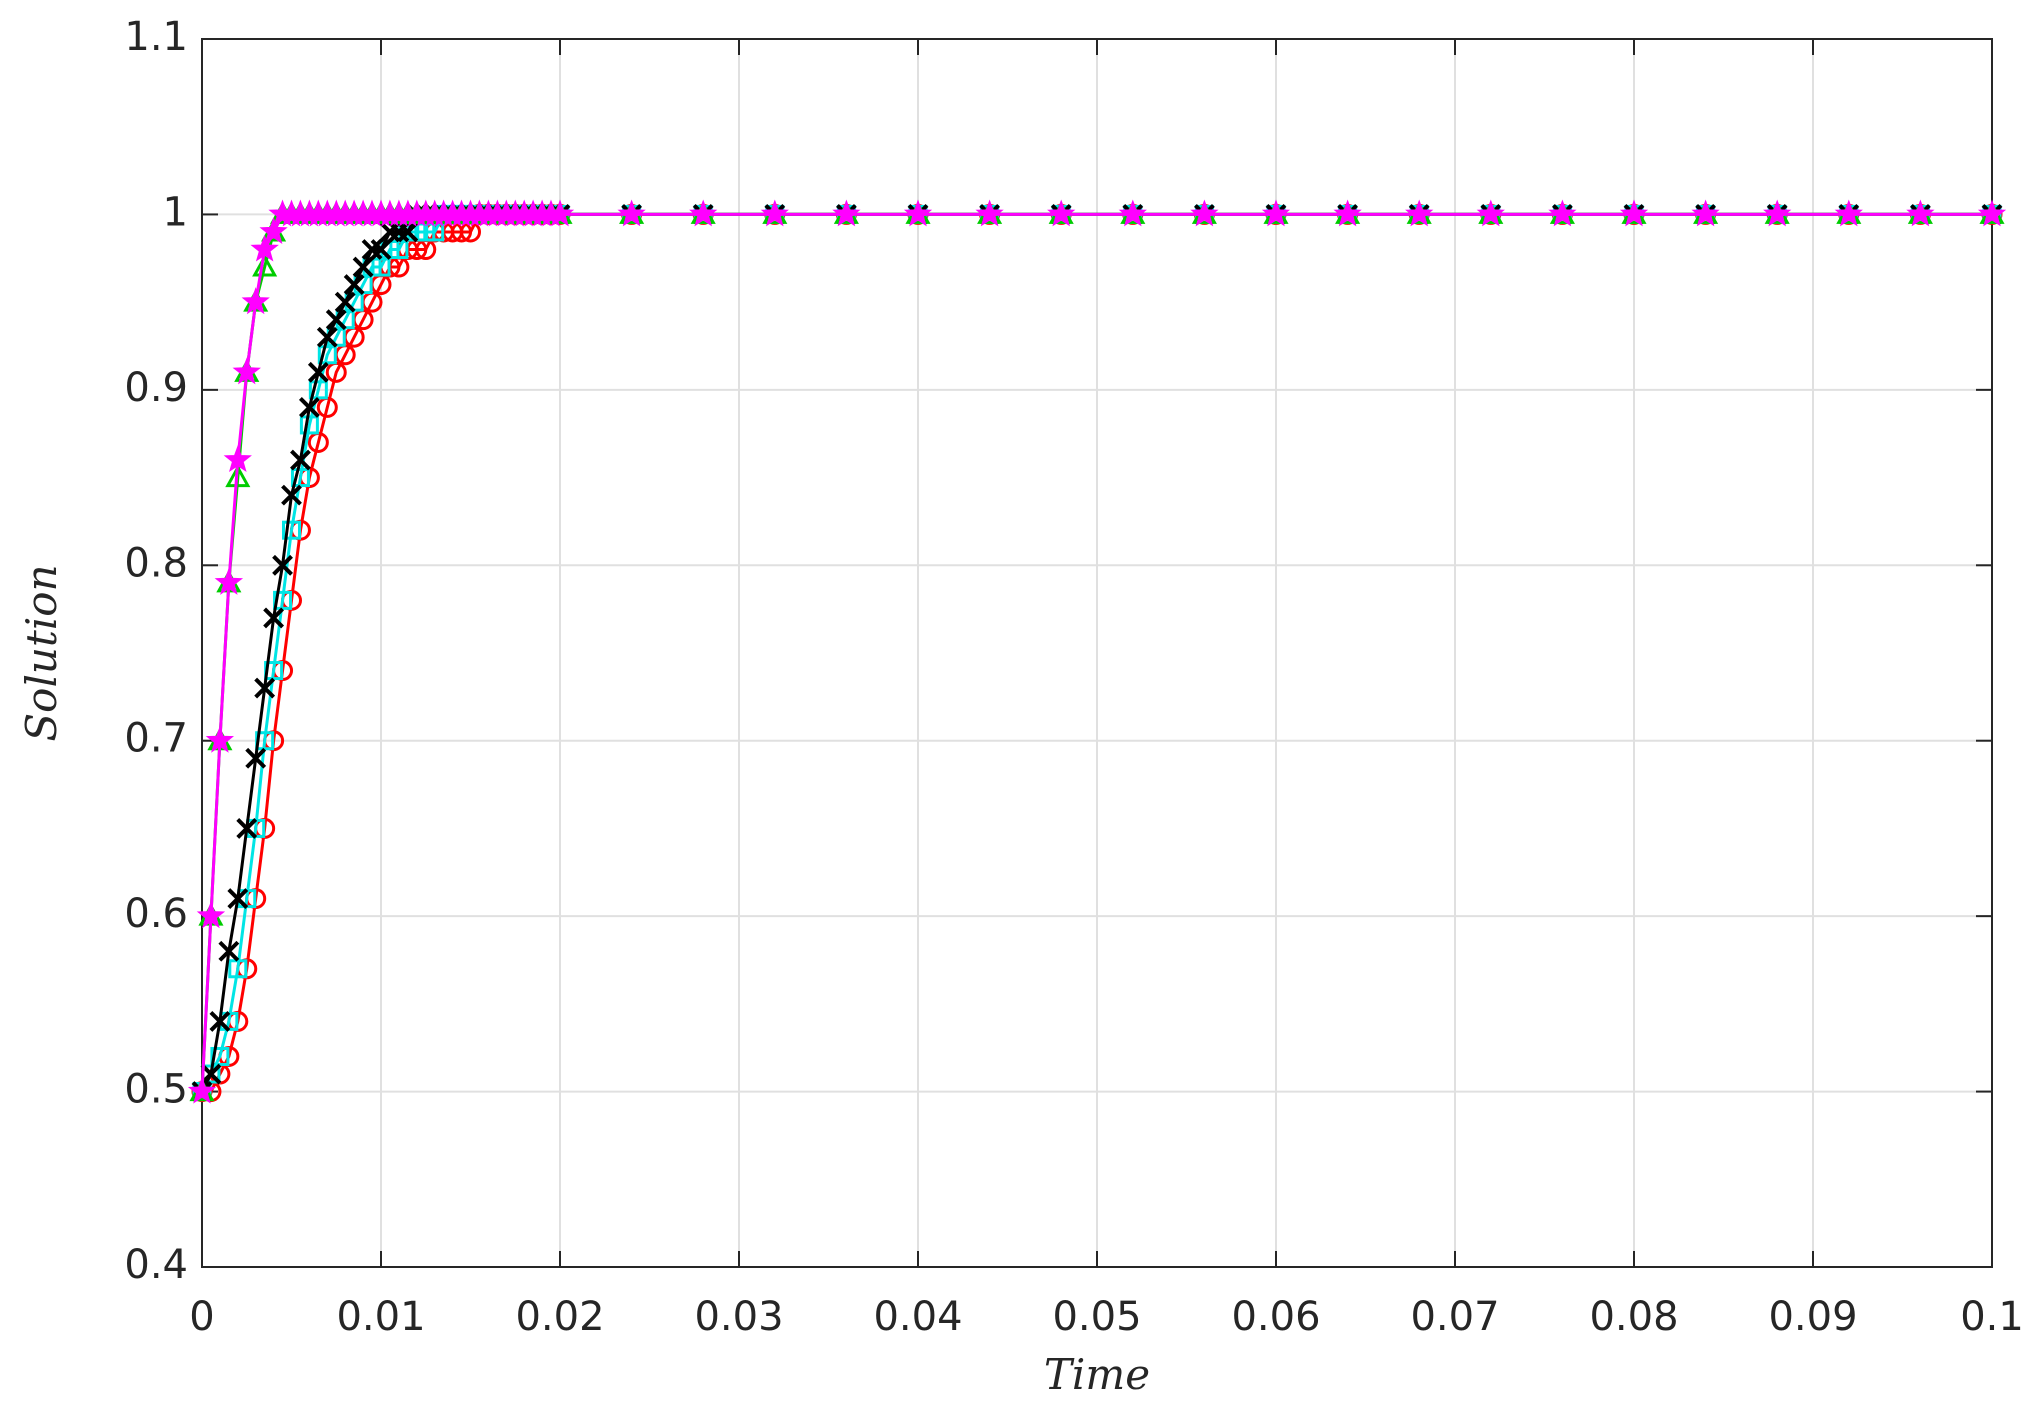  Describe the element at coordinates (1096, 1317) in the screenshot. I see `x-tick-label: 0.05` at that location.